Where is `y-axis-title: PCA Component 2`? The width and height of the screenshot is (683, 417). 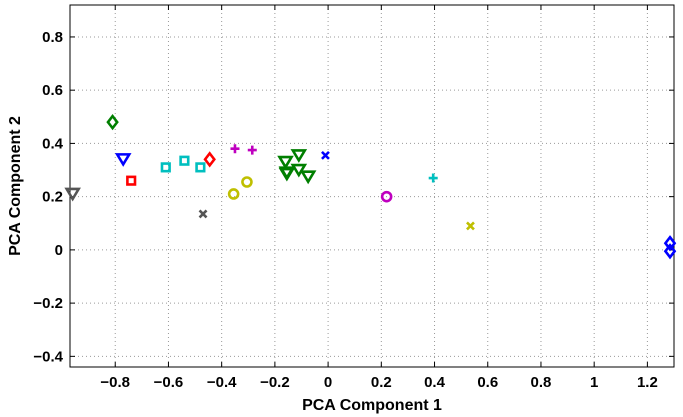 y-axis-title: PCA Component 2 is located at coordinates (15, 186).